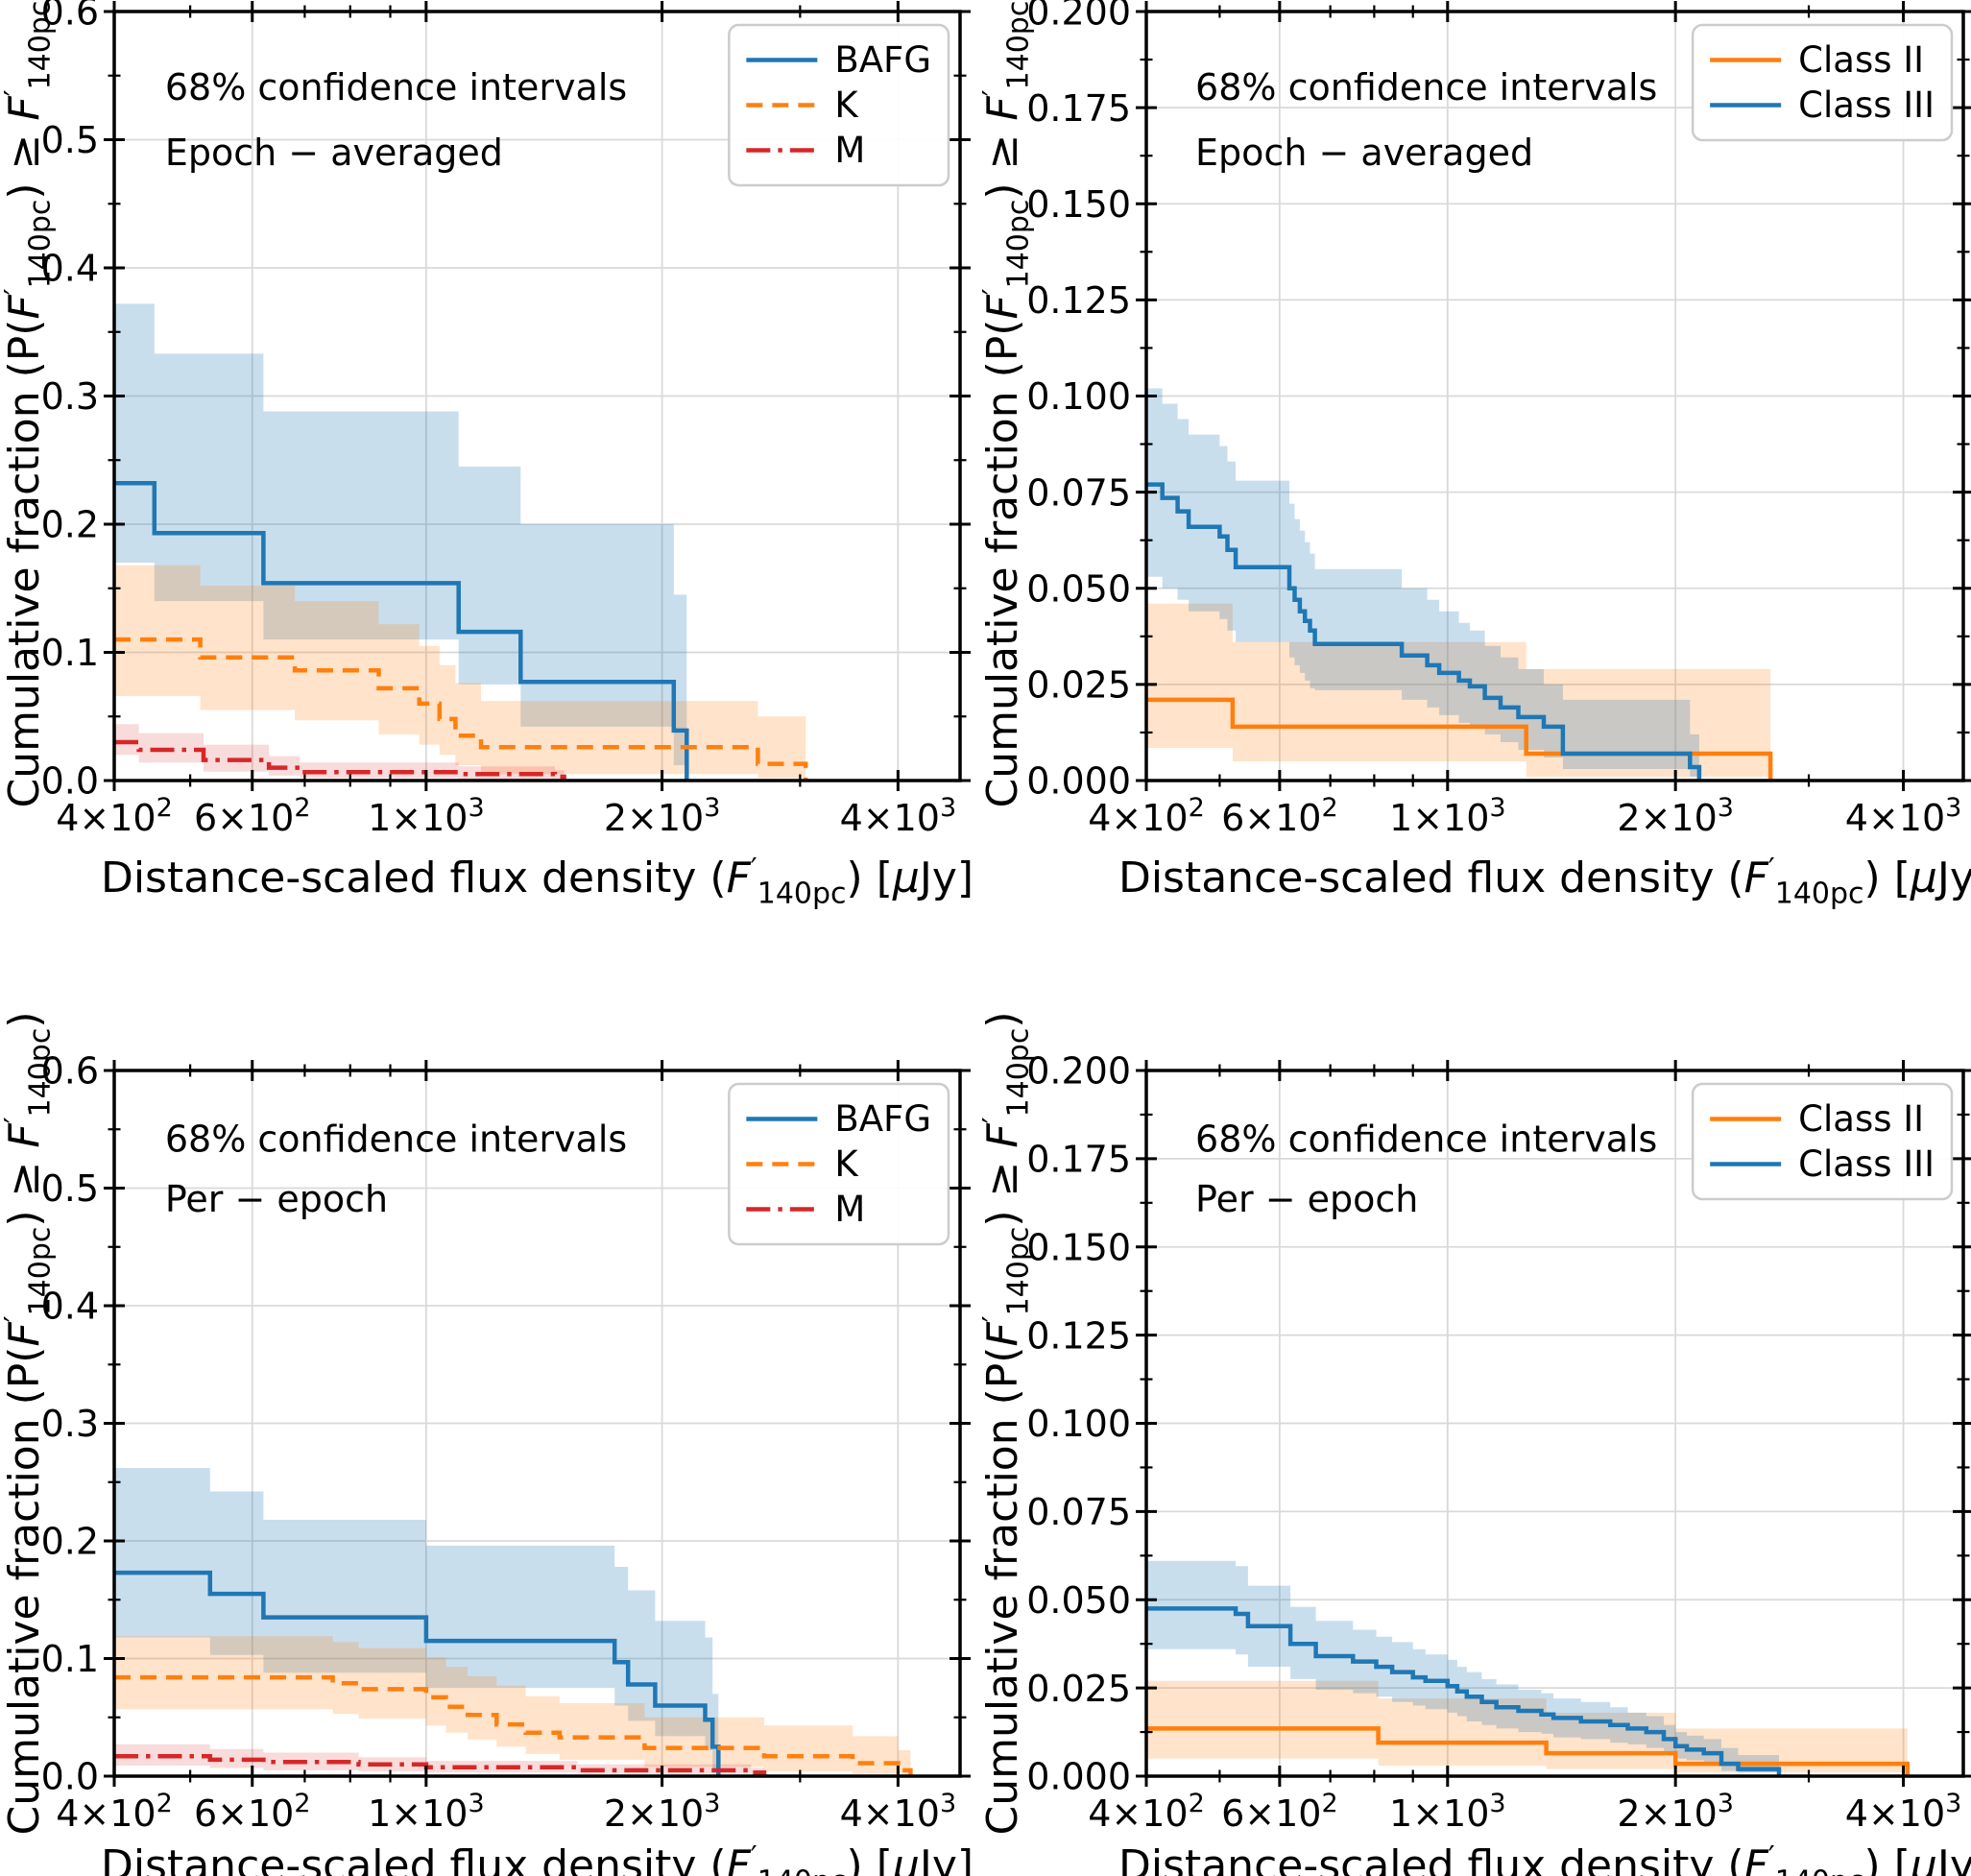 This screenshot has height=1876, width=1971. I want to click on y-tick-label: 0.150, so click(1079, 1247).